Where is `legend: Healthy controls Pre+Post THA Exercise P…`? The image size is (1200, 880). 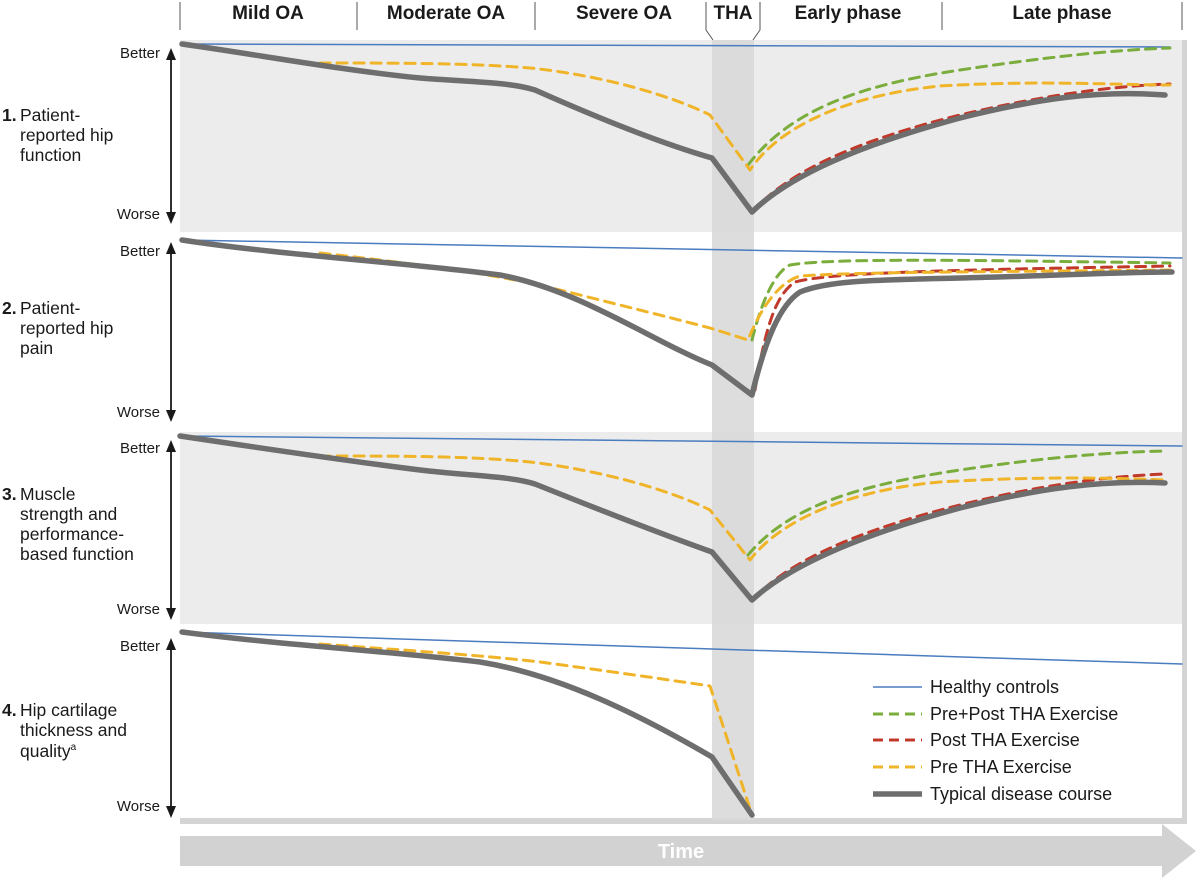 legend: Healthy controls Pre+Post THA Exercise P… is located at coordinates (995, 740).